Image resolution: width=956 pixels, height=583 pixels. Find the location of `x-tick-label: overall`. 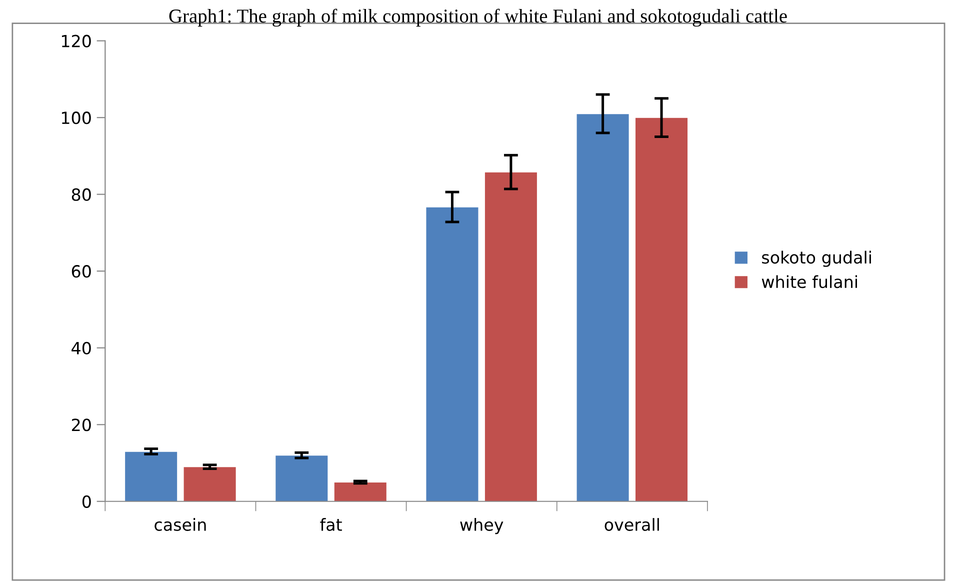

x-tick-label: overall is located at coordinates (631, 524).